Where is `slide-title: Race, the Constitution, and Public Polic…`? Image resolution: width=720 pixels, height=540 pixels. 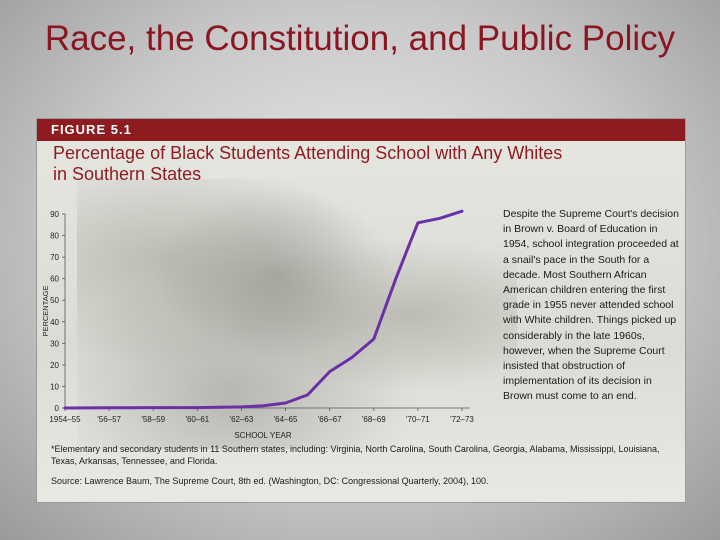
slide-title: Race, the Constitution, and Public Polic… is located at coordinates (360, 38).